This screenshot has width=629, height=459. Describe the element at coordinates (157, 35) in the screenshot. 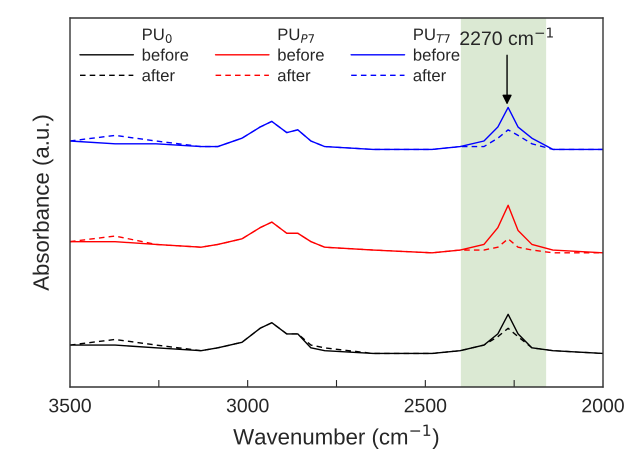

I see `text: PU$_{0}$` at that location.